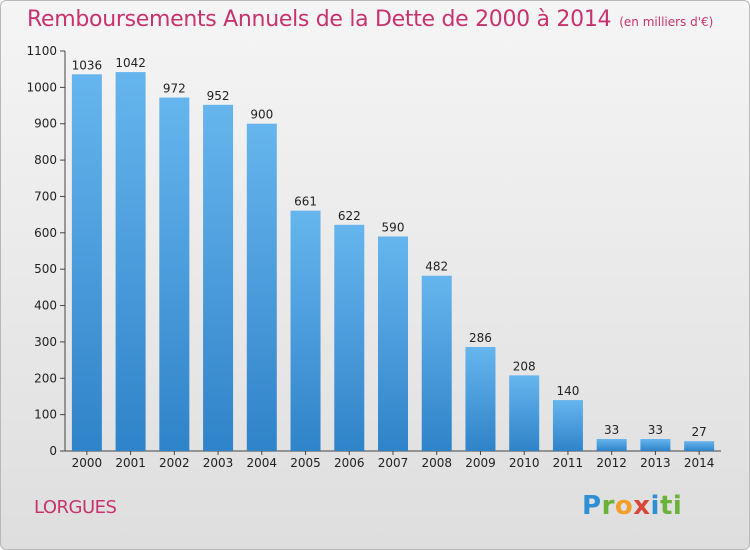 The image size is (750, 550). Describe the element at coordinates (349, 463) in the screenshot. I see `x-tick-label: 2006` at that location.